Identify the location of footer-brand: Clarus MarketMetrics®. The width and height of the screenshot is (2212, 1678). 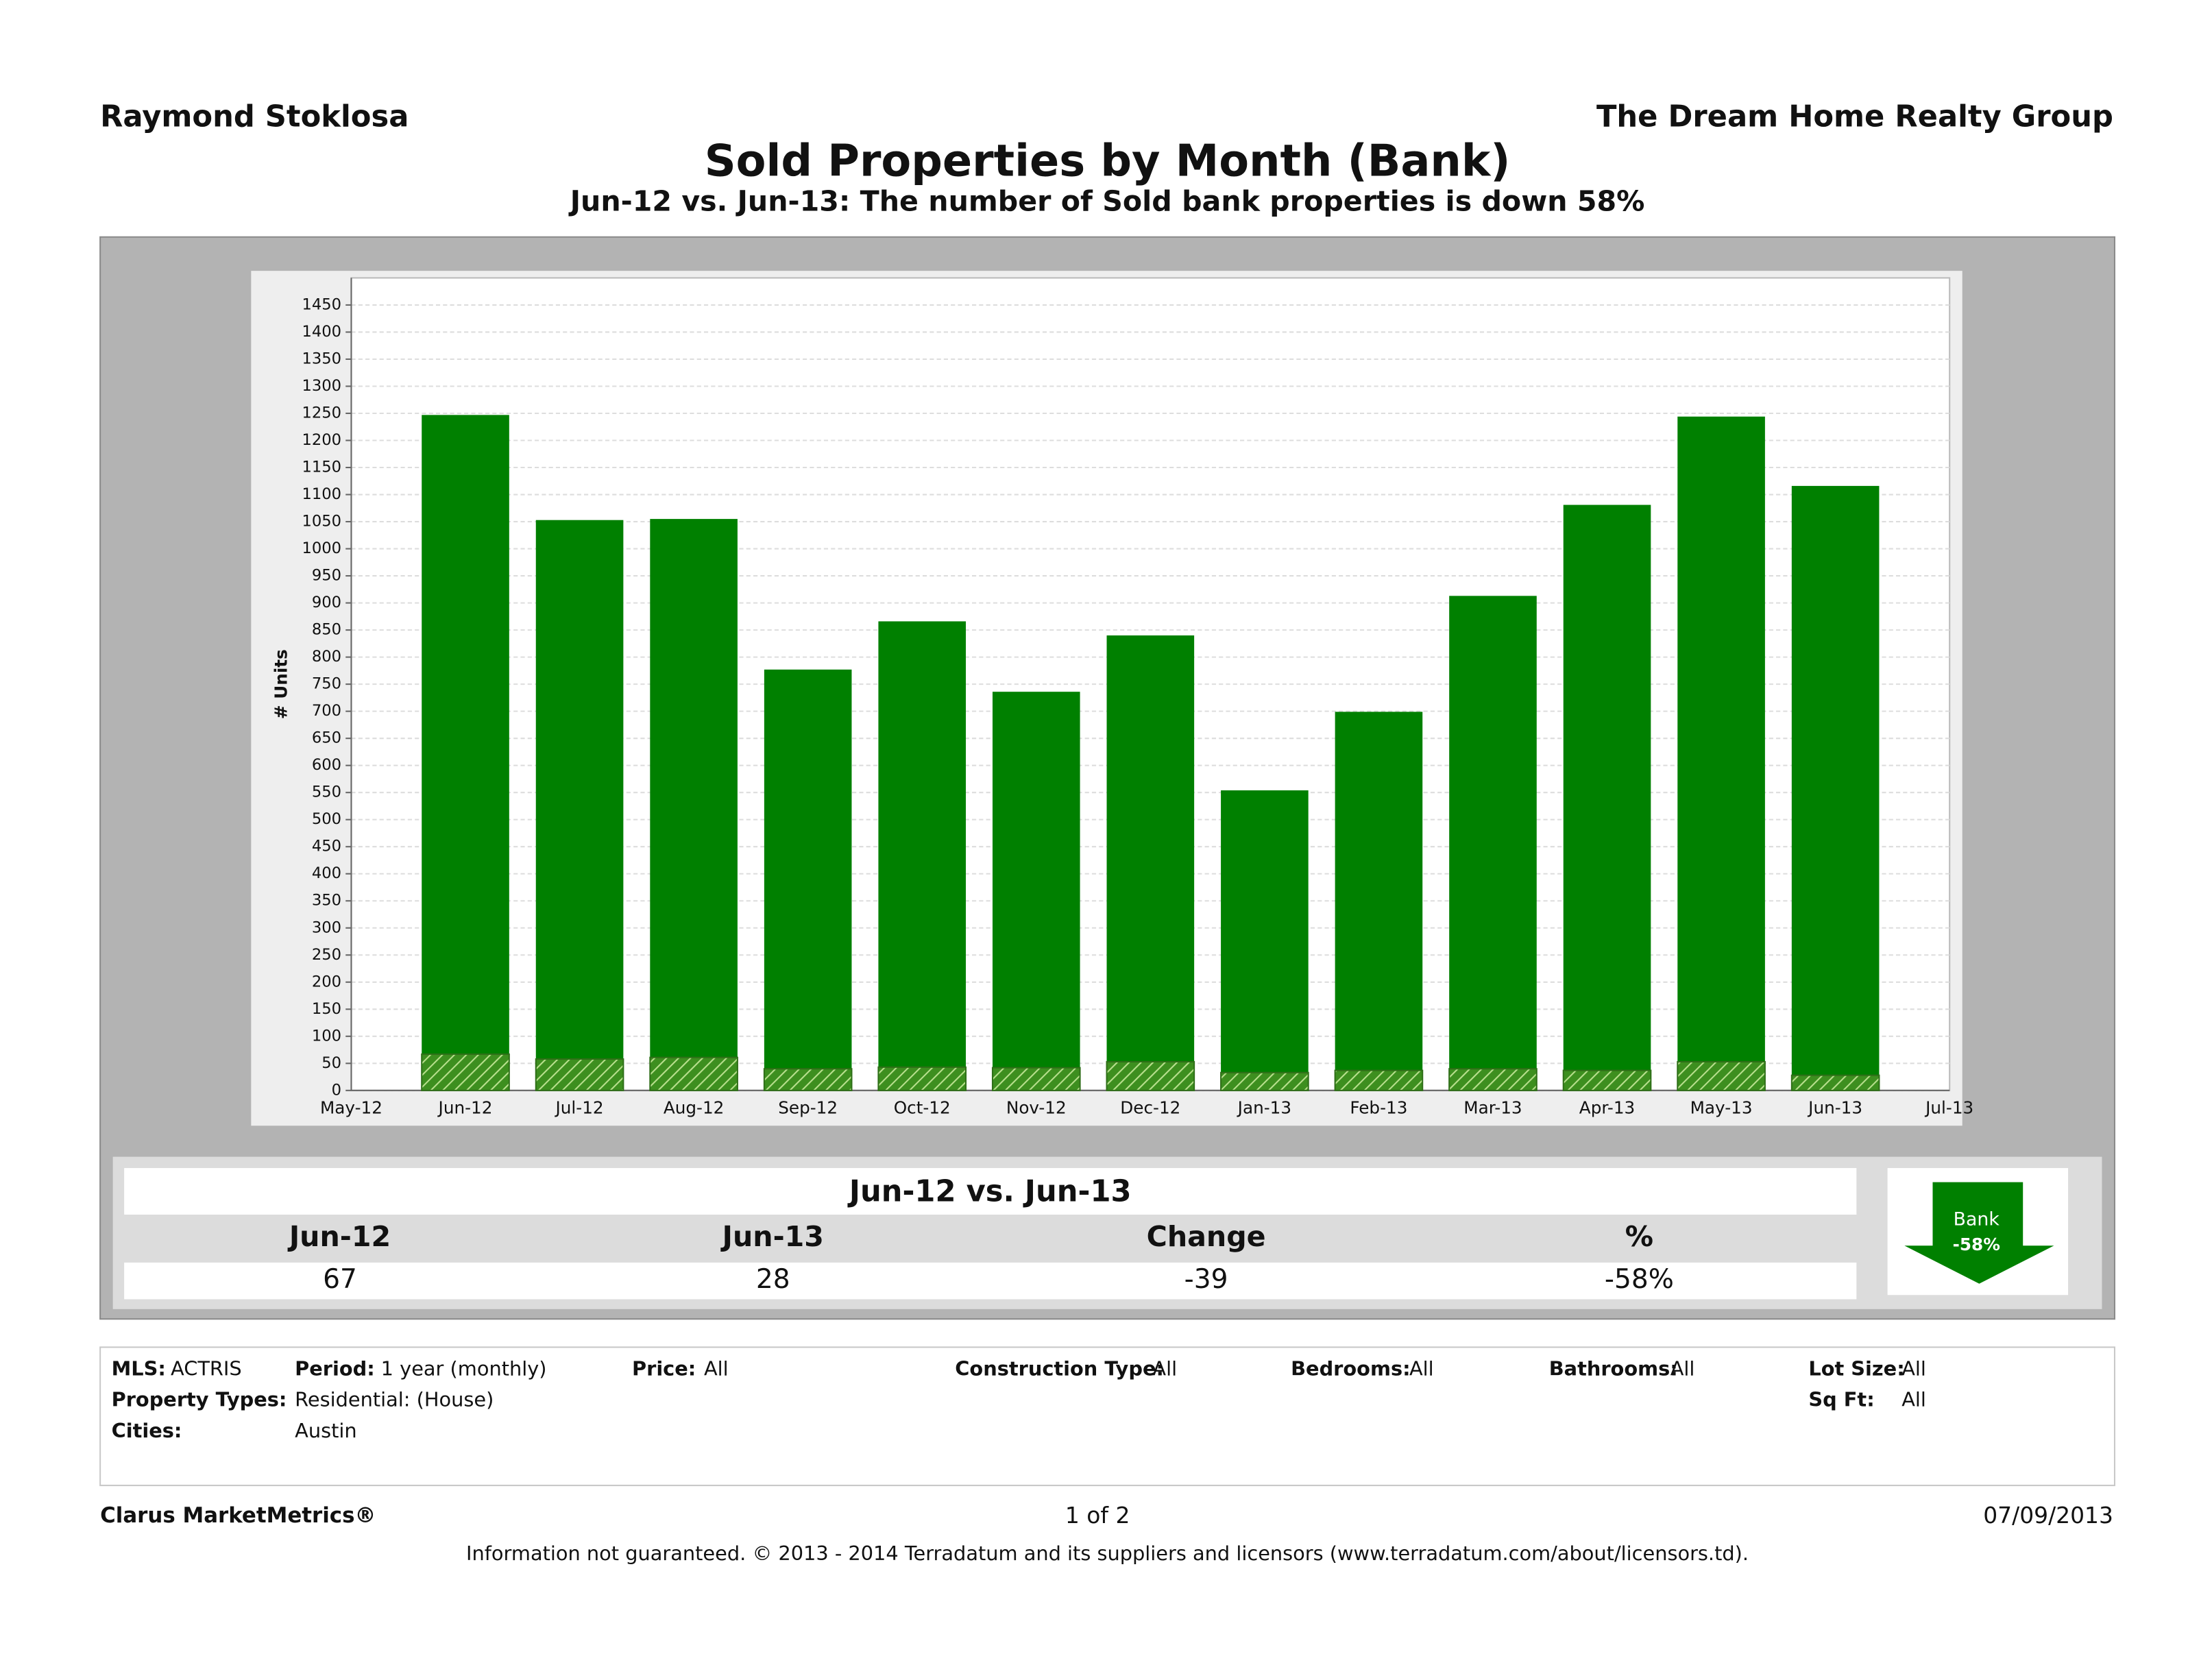
(238, 1515).